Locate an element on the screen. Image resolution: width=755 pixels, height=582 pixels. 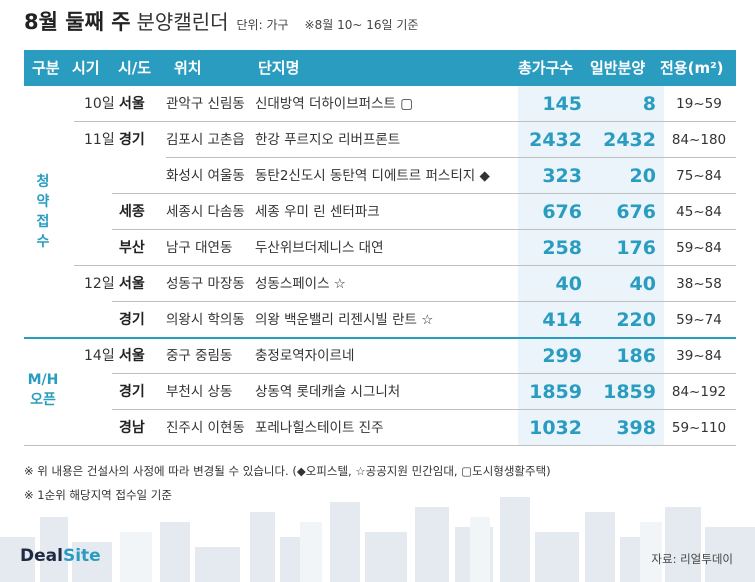
row-complex: 신대방역 더하이브퍼스트 ▢ is located at coordinates (334, 104).